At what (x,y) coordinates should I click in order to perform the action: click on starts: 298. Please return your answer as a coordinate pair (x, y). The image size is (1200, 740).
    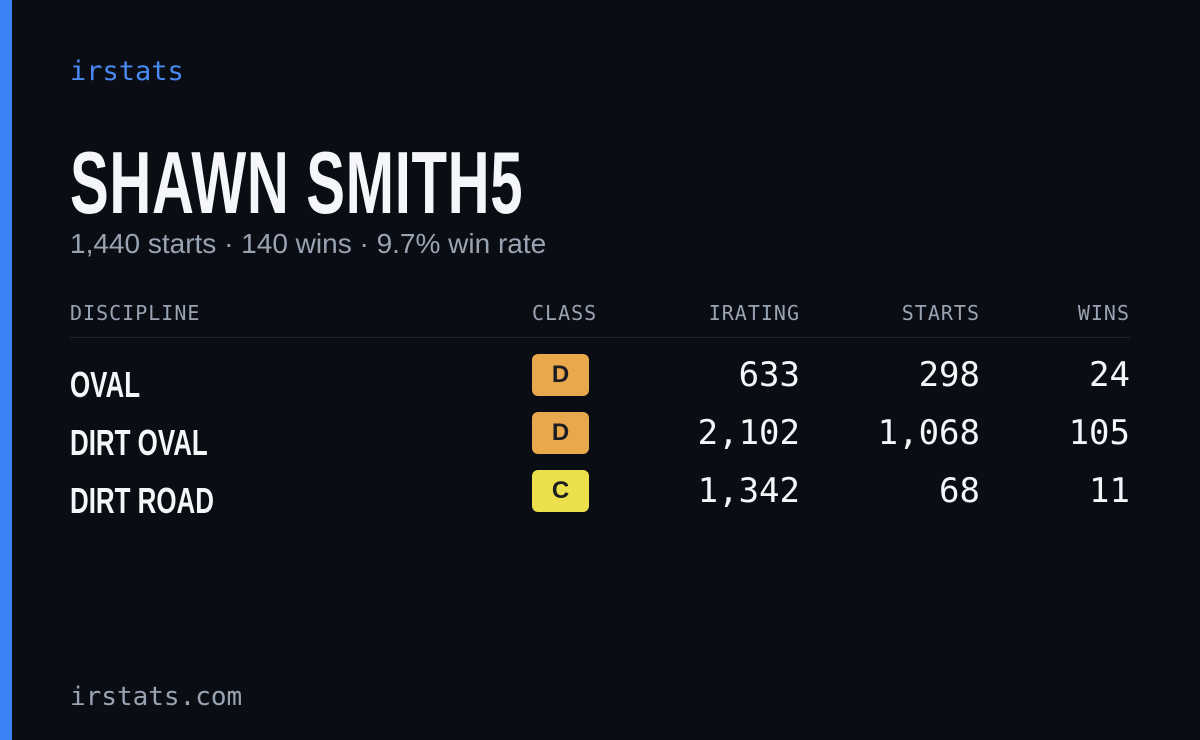
    Looking at the image, I should click on (949, 375).